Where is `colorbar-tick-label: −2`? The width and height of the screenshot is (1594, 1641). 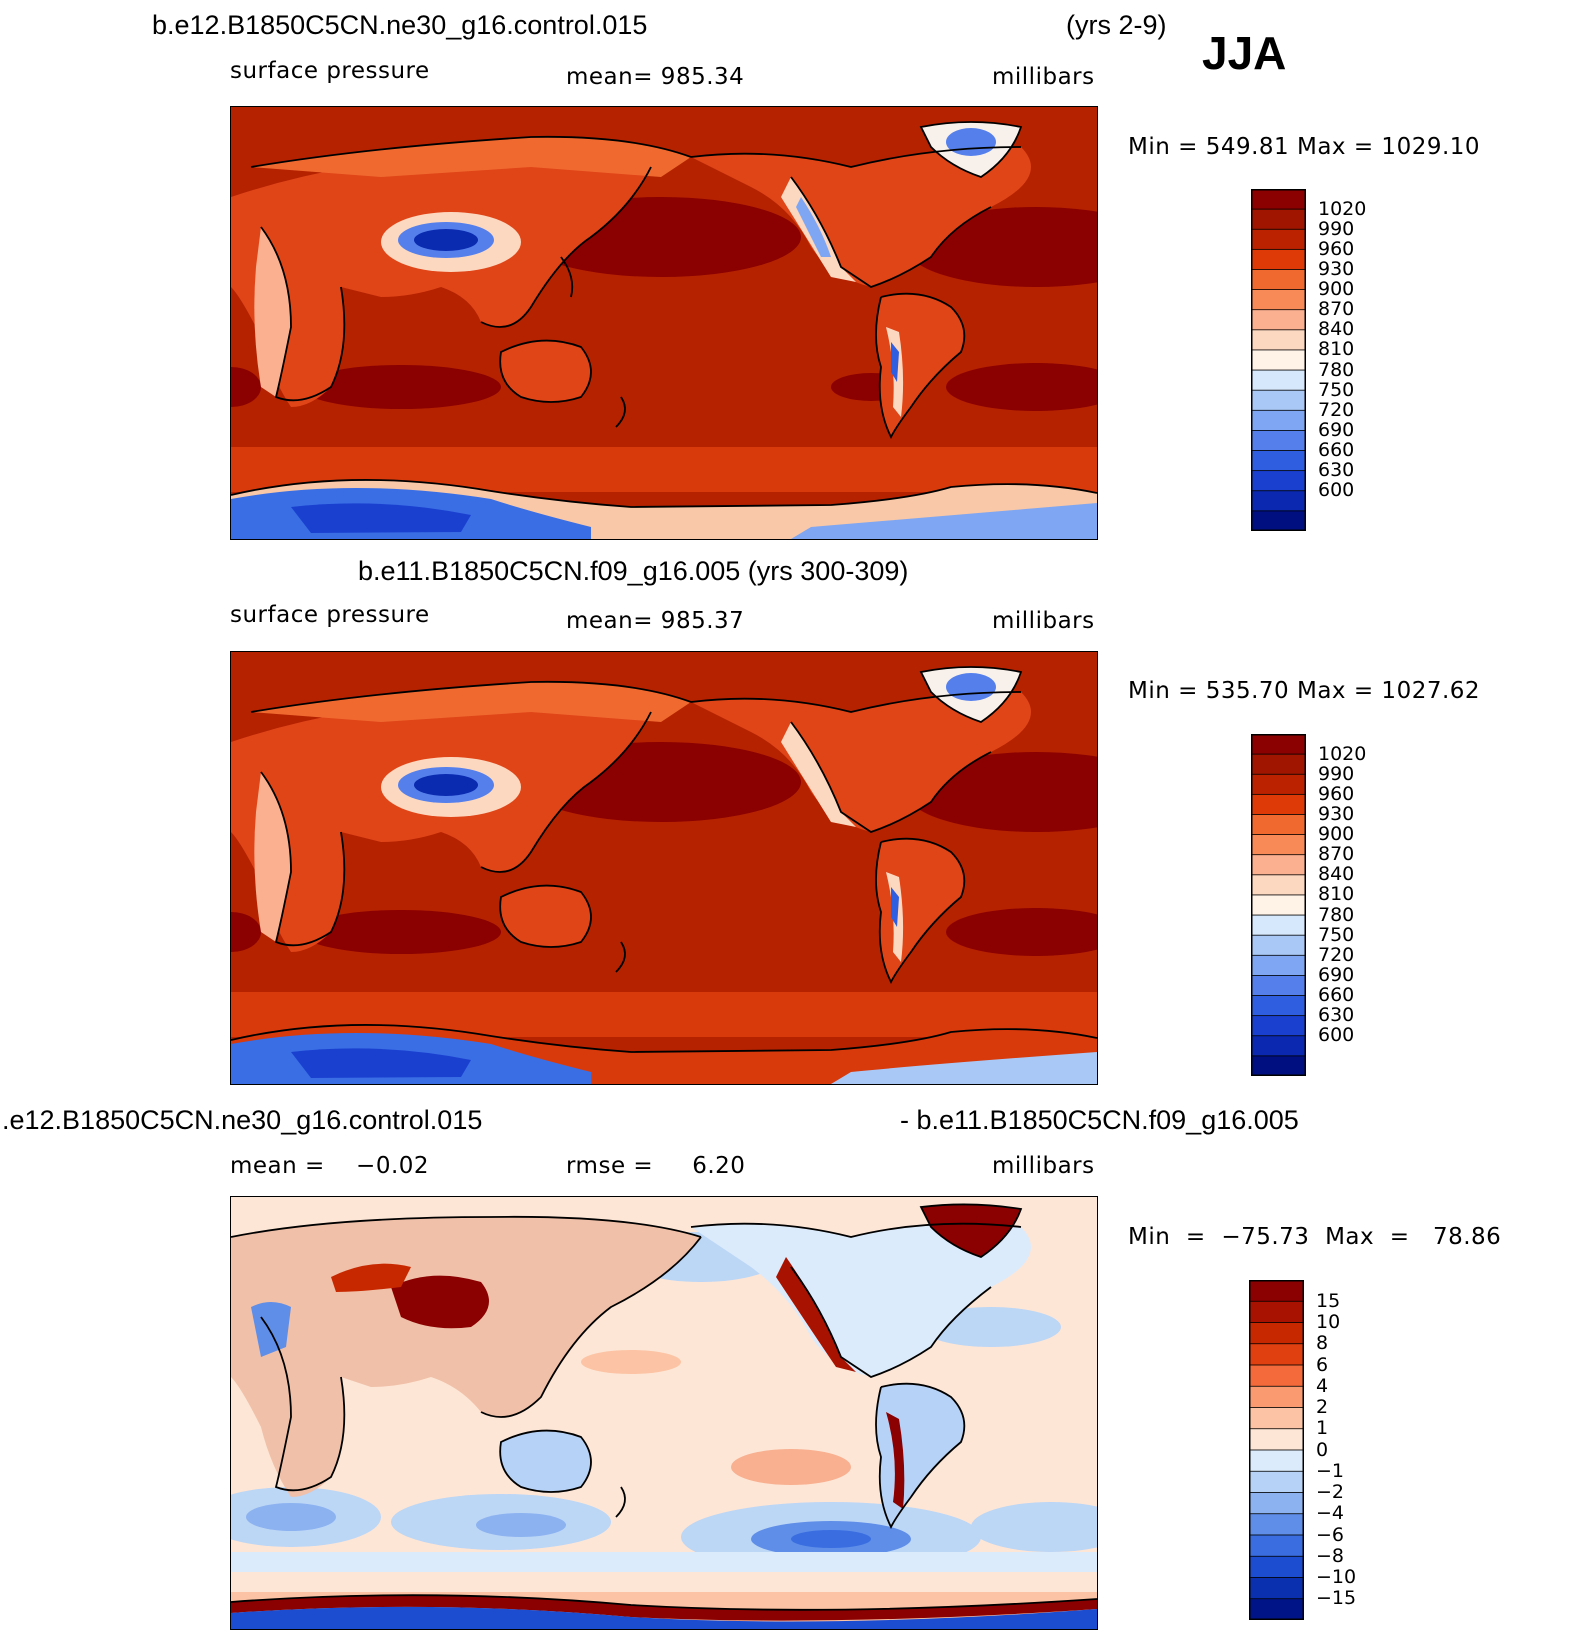
colorbar-tick-label: −2 is located at coordinates (1330, 1492).